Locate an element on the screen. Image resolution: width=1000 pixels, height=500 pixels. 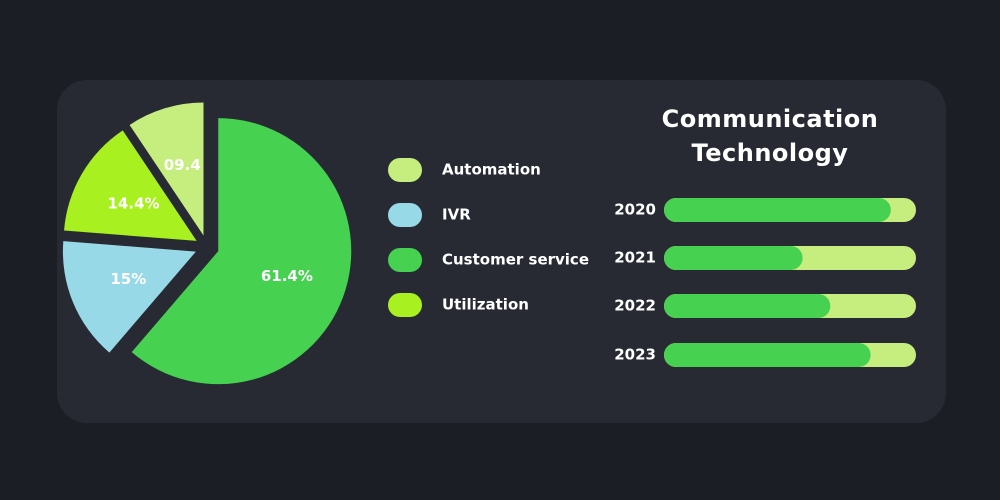
y-tick-label: 2021 is located at coordinates (635, 258).